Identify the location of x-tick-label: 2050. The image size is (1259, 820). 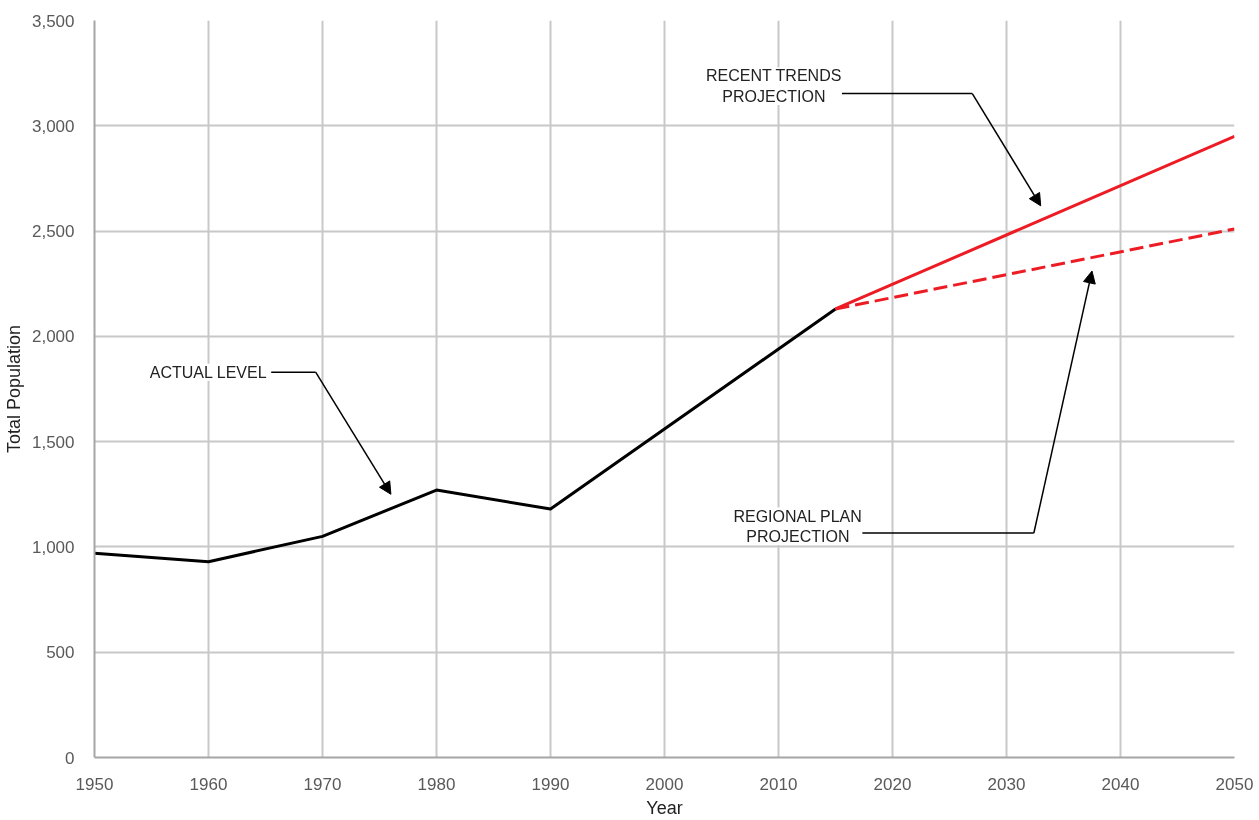
(1234, 784).